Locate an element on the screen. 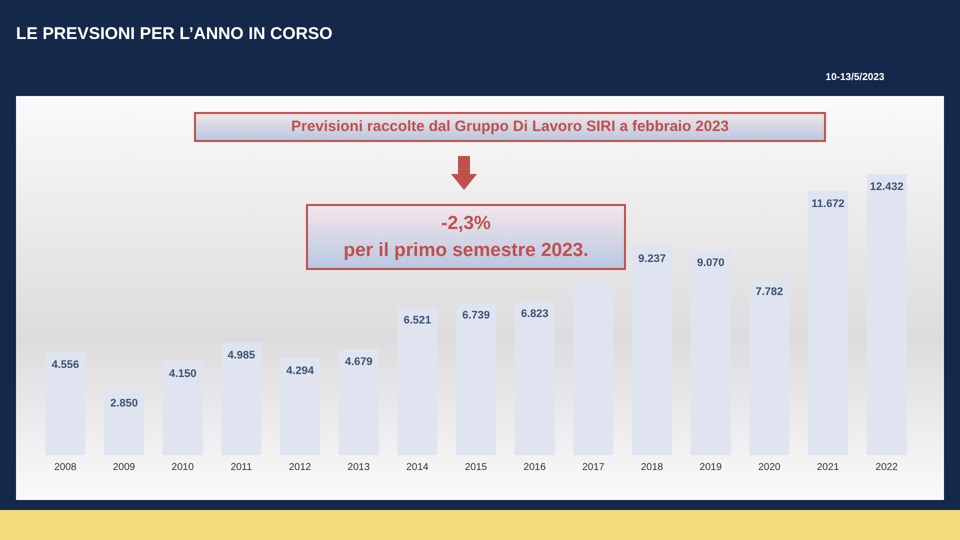  data-label: 9.070 is located at coordinates (710, 262).